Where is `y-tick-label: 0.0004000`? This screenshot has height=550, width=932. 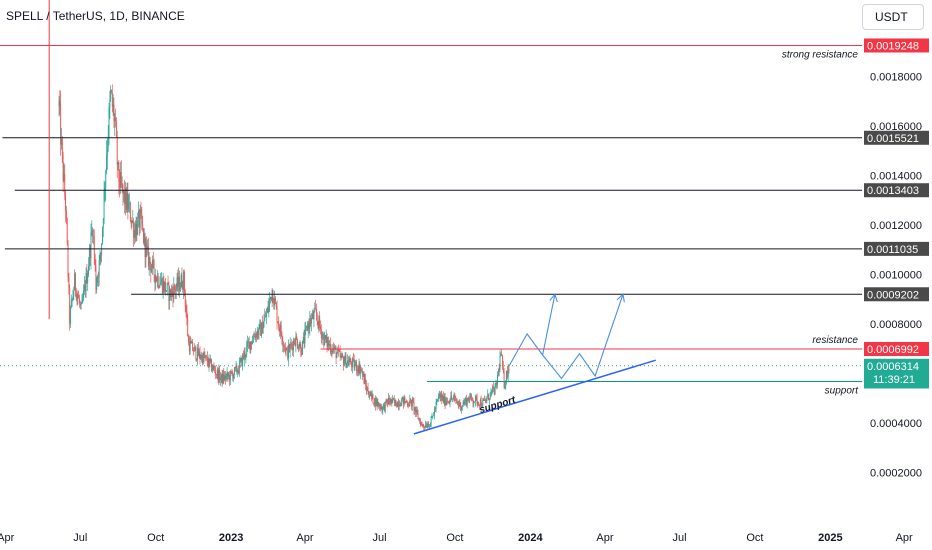 y-tick-label: 0.0004000 is located at coordinates (896, 424).